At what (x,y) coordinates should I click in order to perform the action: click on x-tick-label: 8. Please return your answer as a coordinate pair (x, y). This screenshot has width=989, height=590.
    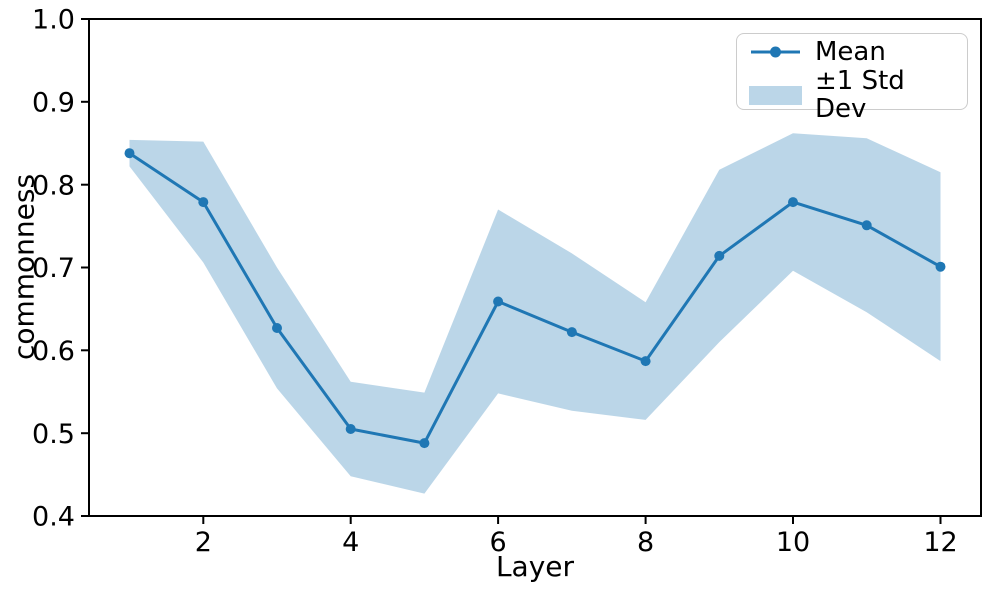
    Looking at the image, I should click on (645, 542).